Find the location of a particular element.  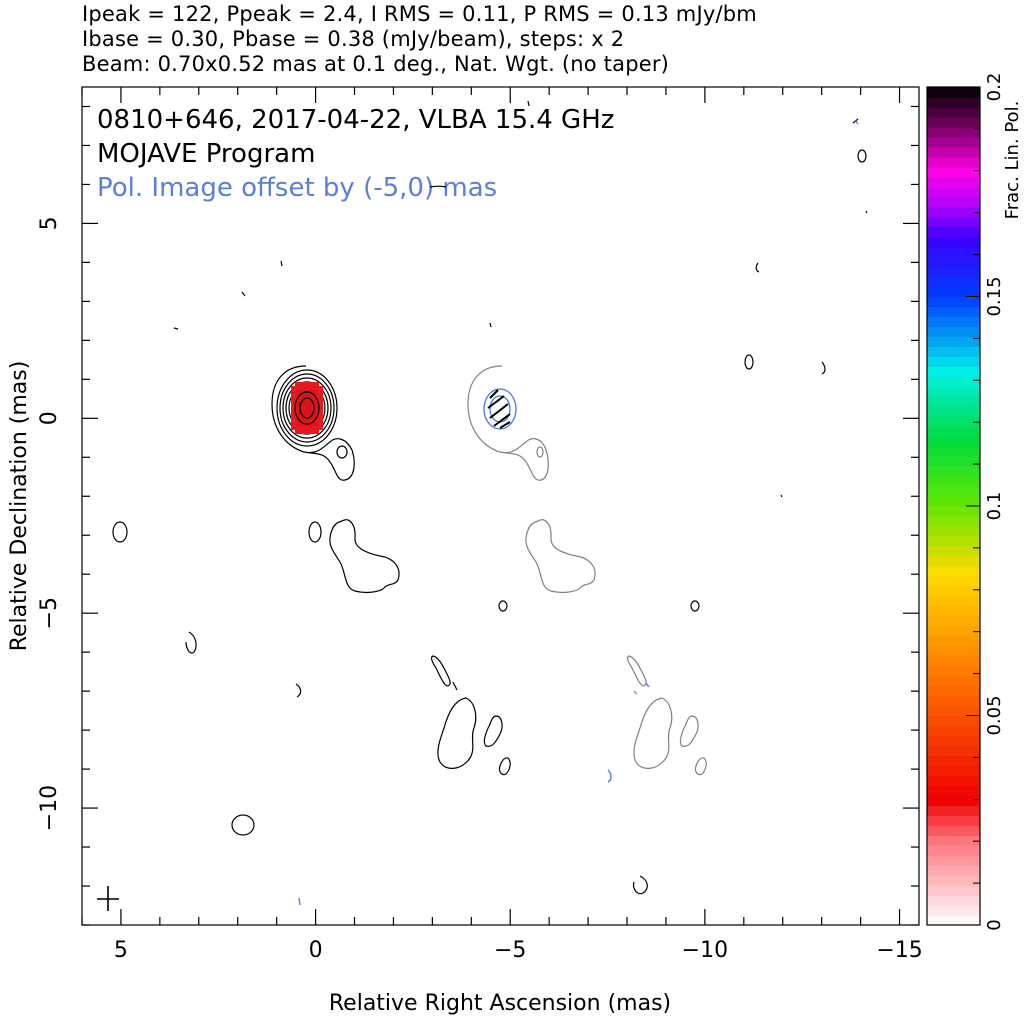

colorbar-tick-label: 0.15 is located at coordinates (994, 296).